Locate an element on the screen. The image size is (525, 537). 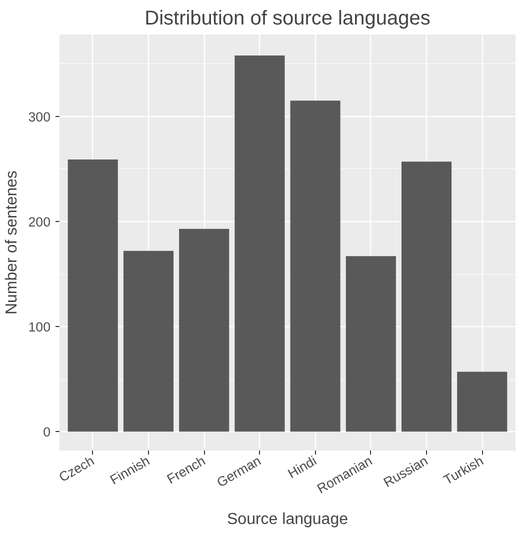
y-tick-label: 200 is located at coordinates (39, 222).